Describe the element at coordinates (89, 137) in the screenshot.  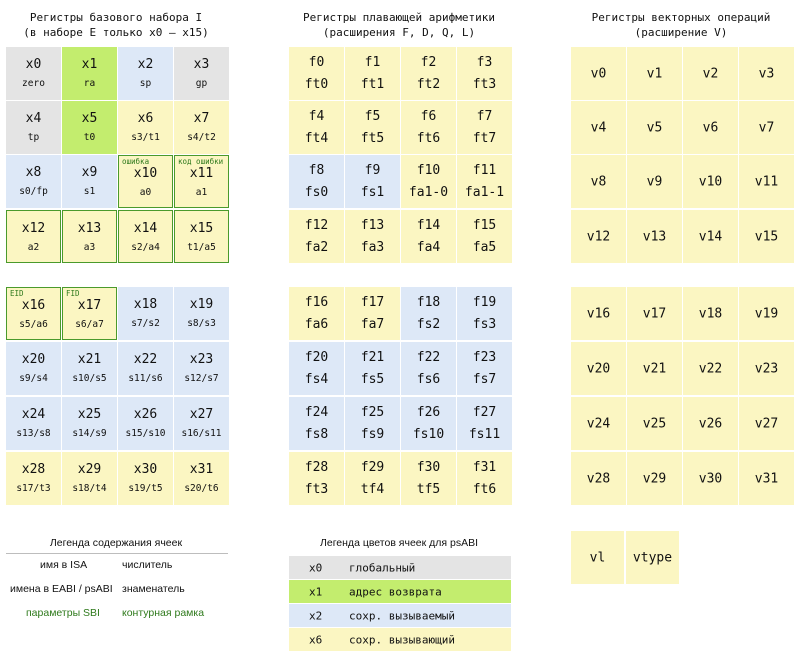
I see `register-abi-name: t0` at that location.